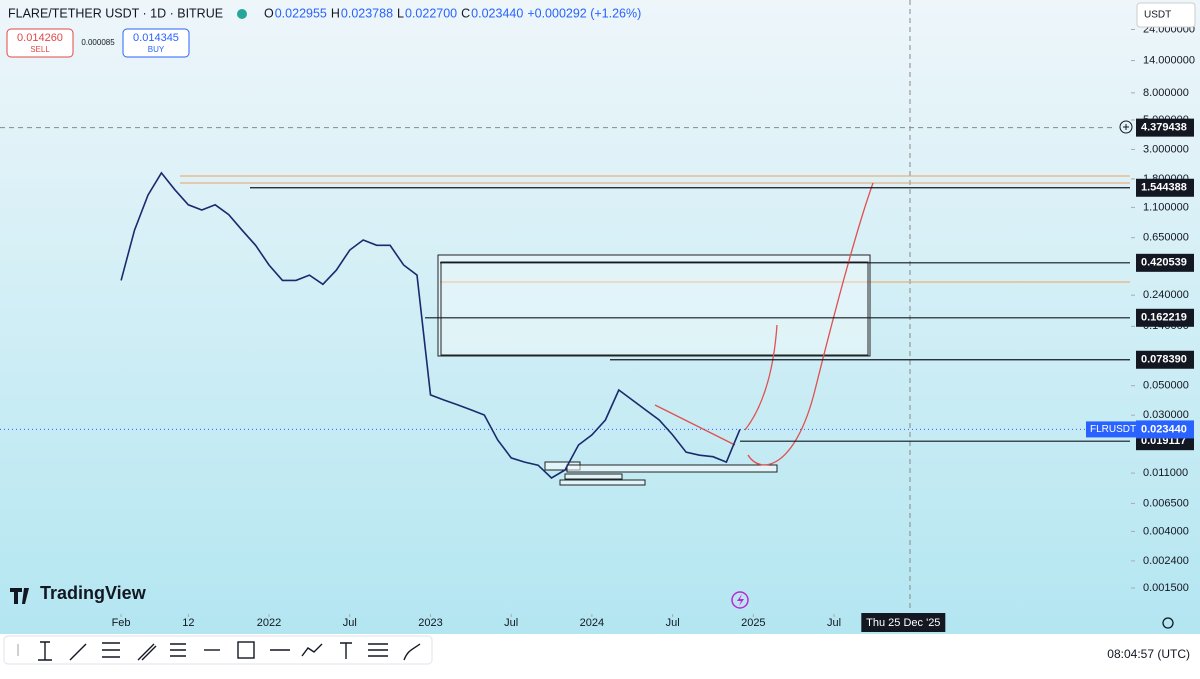  What do you see at coordinates (242, 14) in the screenshot?
I see `market-status` at bounding box center [242, 14].